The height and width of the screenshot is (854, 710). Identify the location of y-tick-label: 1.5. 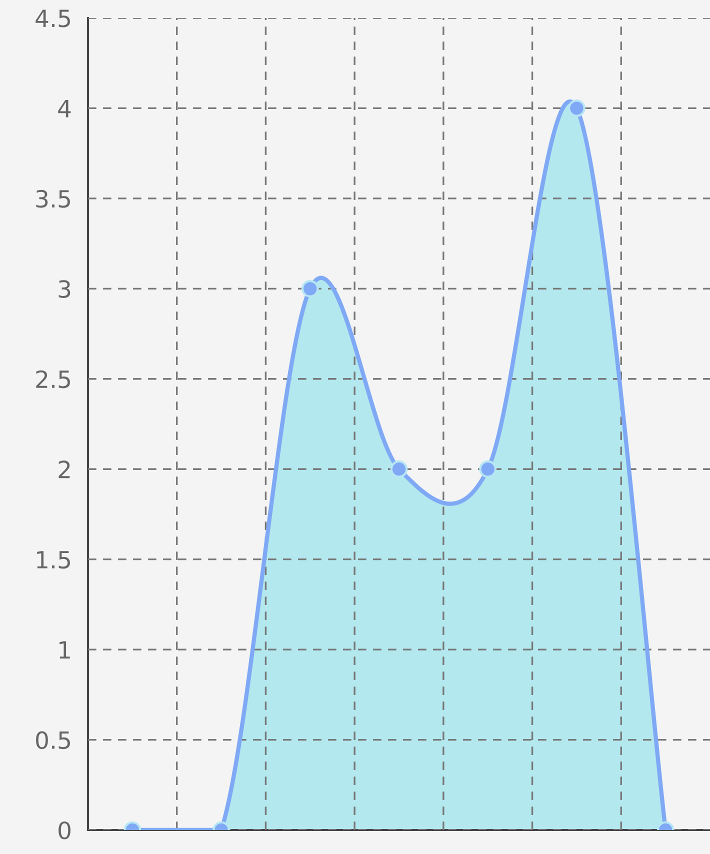
(53, 560).